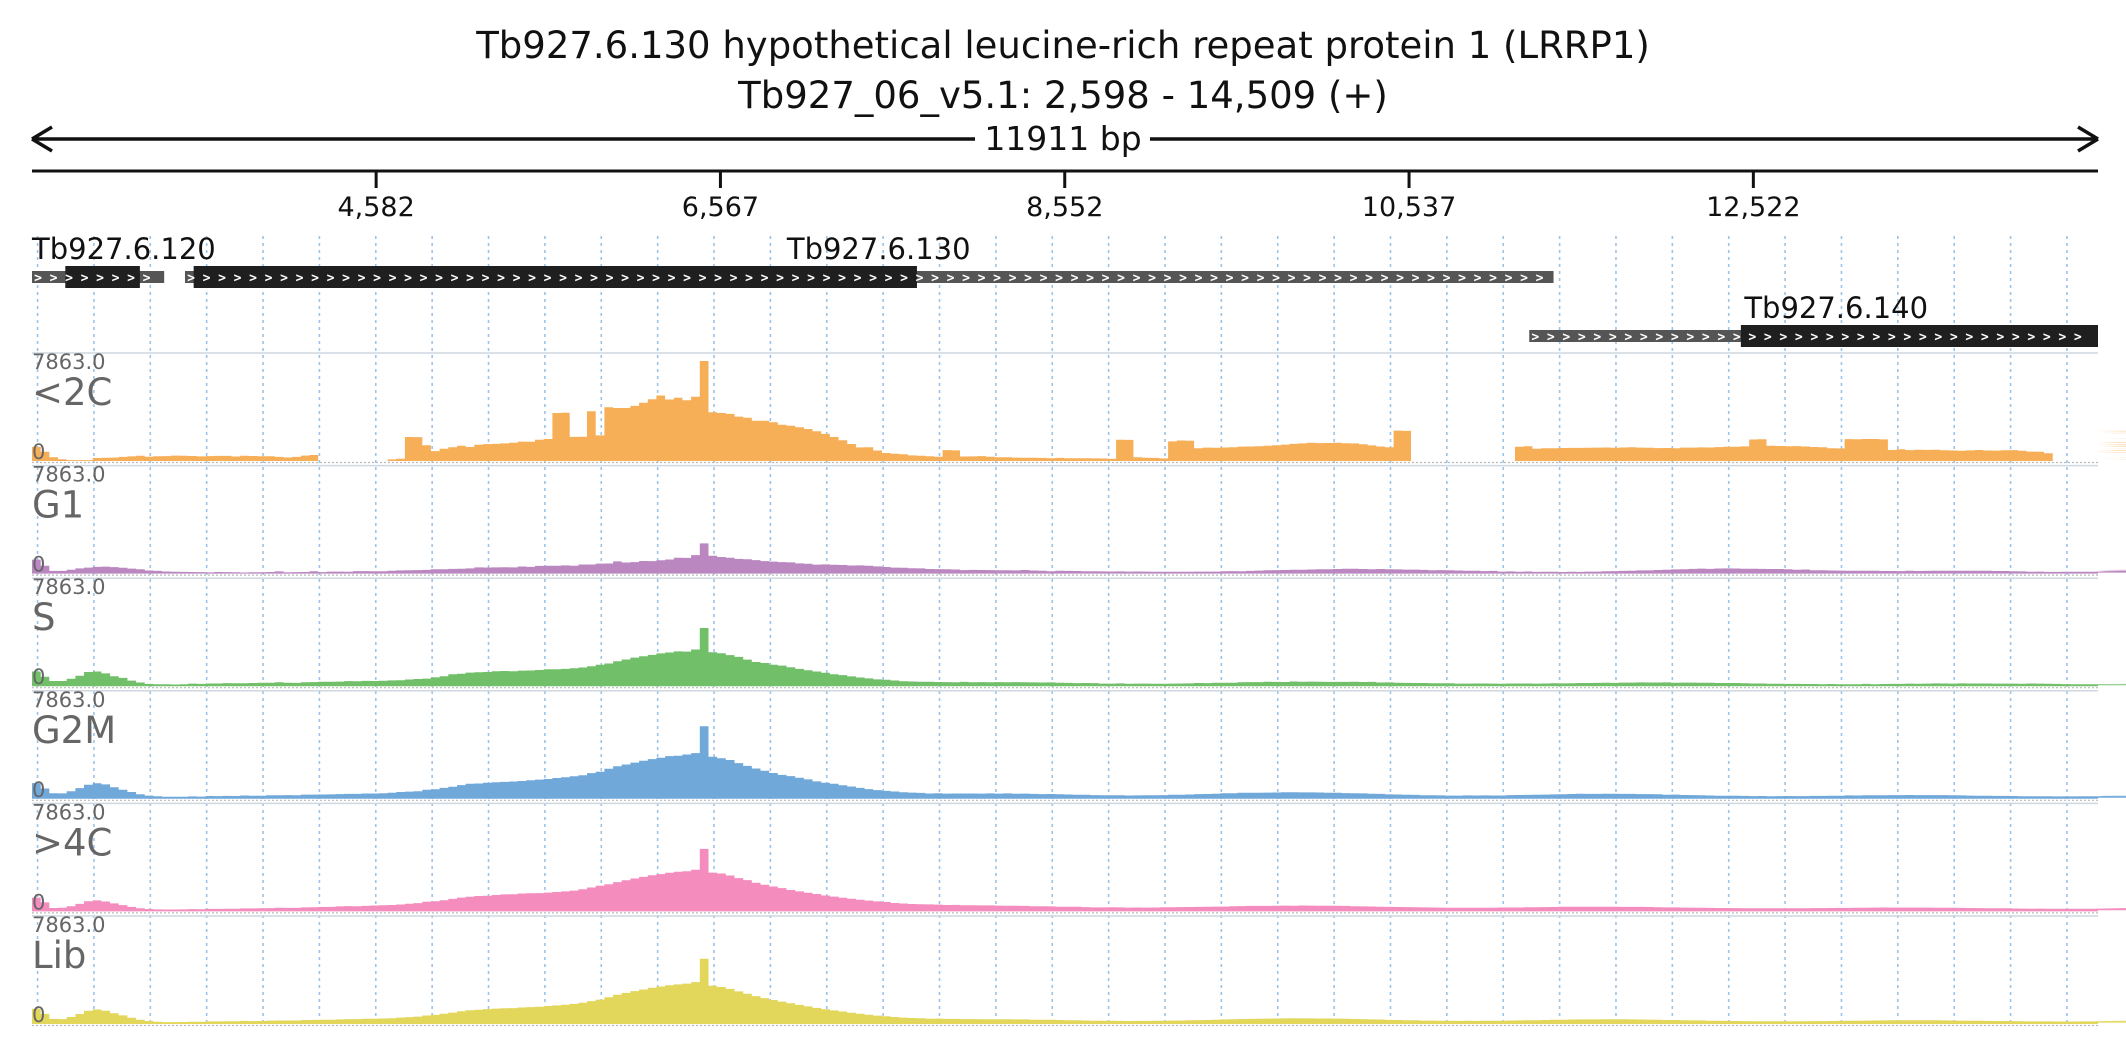  Describe the element at coordinates (1409, 207) in the screenshot. I see `x-tick-label: 10,537` at that location.